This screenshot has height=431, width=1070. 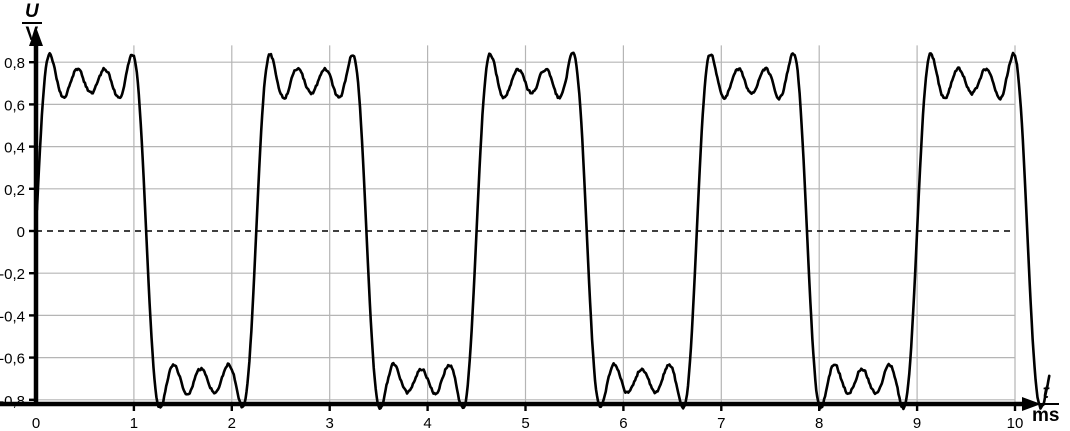 What do you see at coordinates (12, 274) in the screenshot?
I see `y-tick-label: -0,2` at bounding box center [12, 274].